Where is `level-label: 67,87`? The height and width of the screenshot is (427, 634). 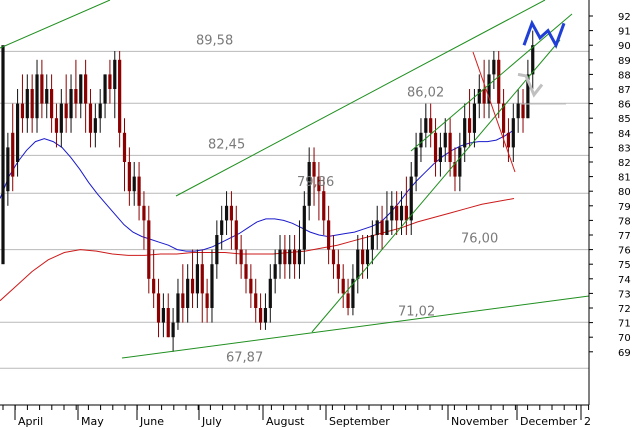 level-label: 67,87 is located at coordinates (244, 357).